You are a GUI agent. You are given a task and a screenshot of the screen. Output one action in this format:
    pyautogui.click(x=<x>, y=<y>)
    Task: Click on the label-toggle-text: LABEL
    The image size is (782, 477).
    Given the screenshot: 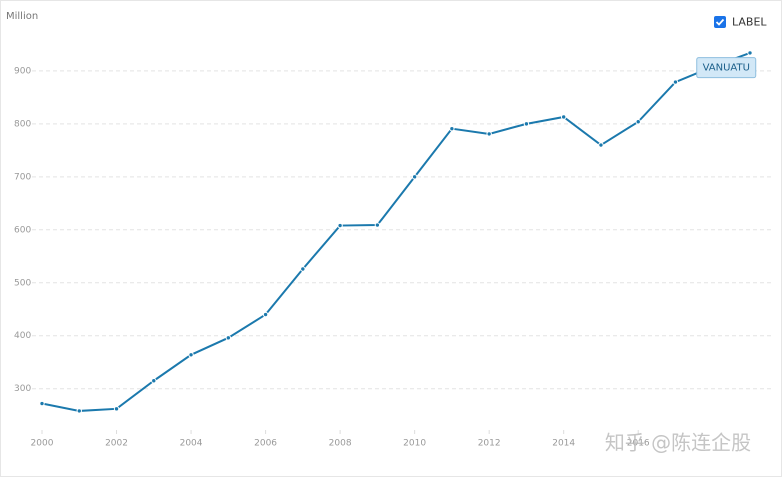 What is the action you would take?
    pyautogui.click(x=749, y=22)
    